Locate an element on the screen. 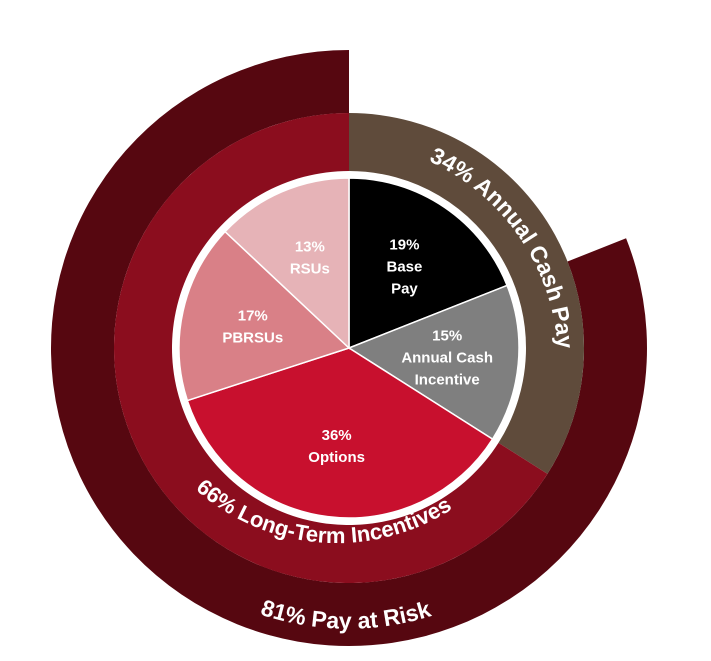  pie-slice-options is located at coordinates (340, 433).